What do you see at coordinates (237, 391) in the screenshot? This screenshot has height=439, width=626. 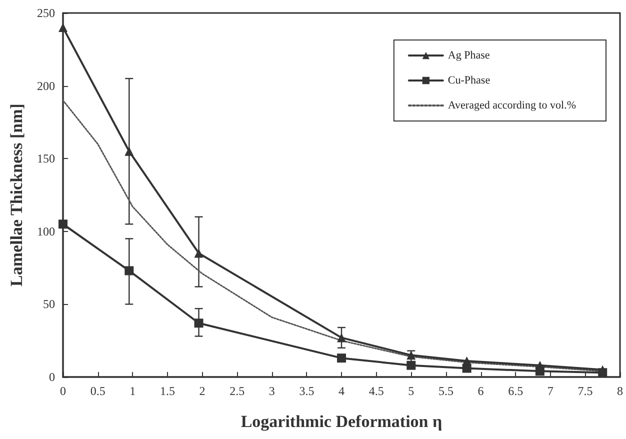 I see `x-tick-label: 2.5` at bounding box center [237, 391].